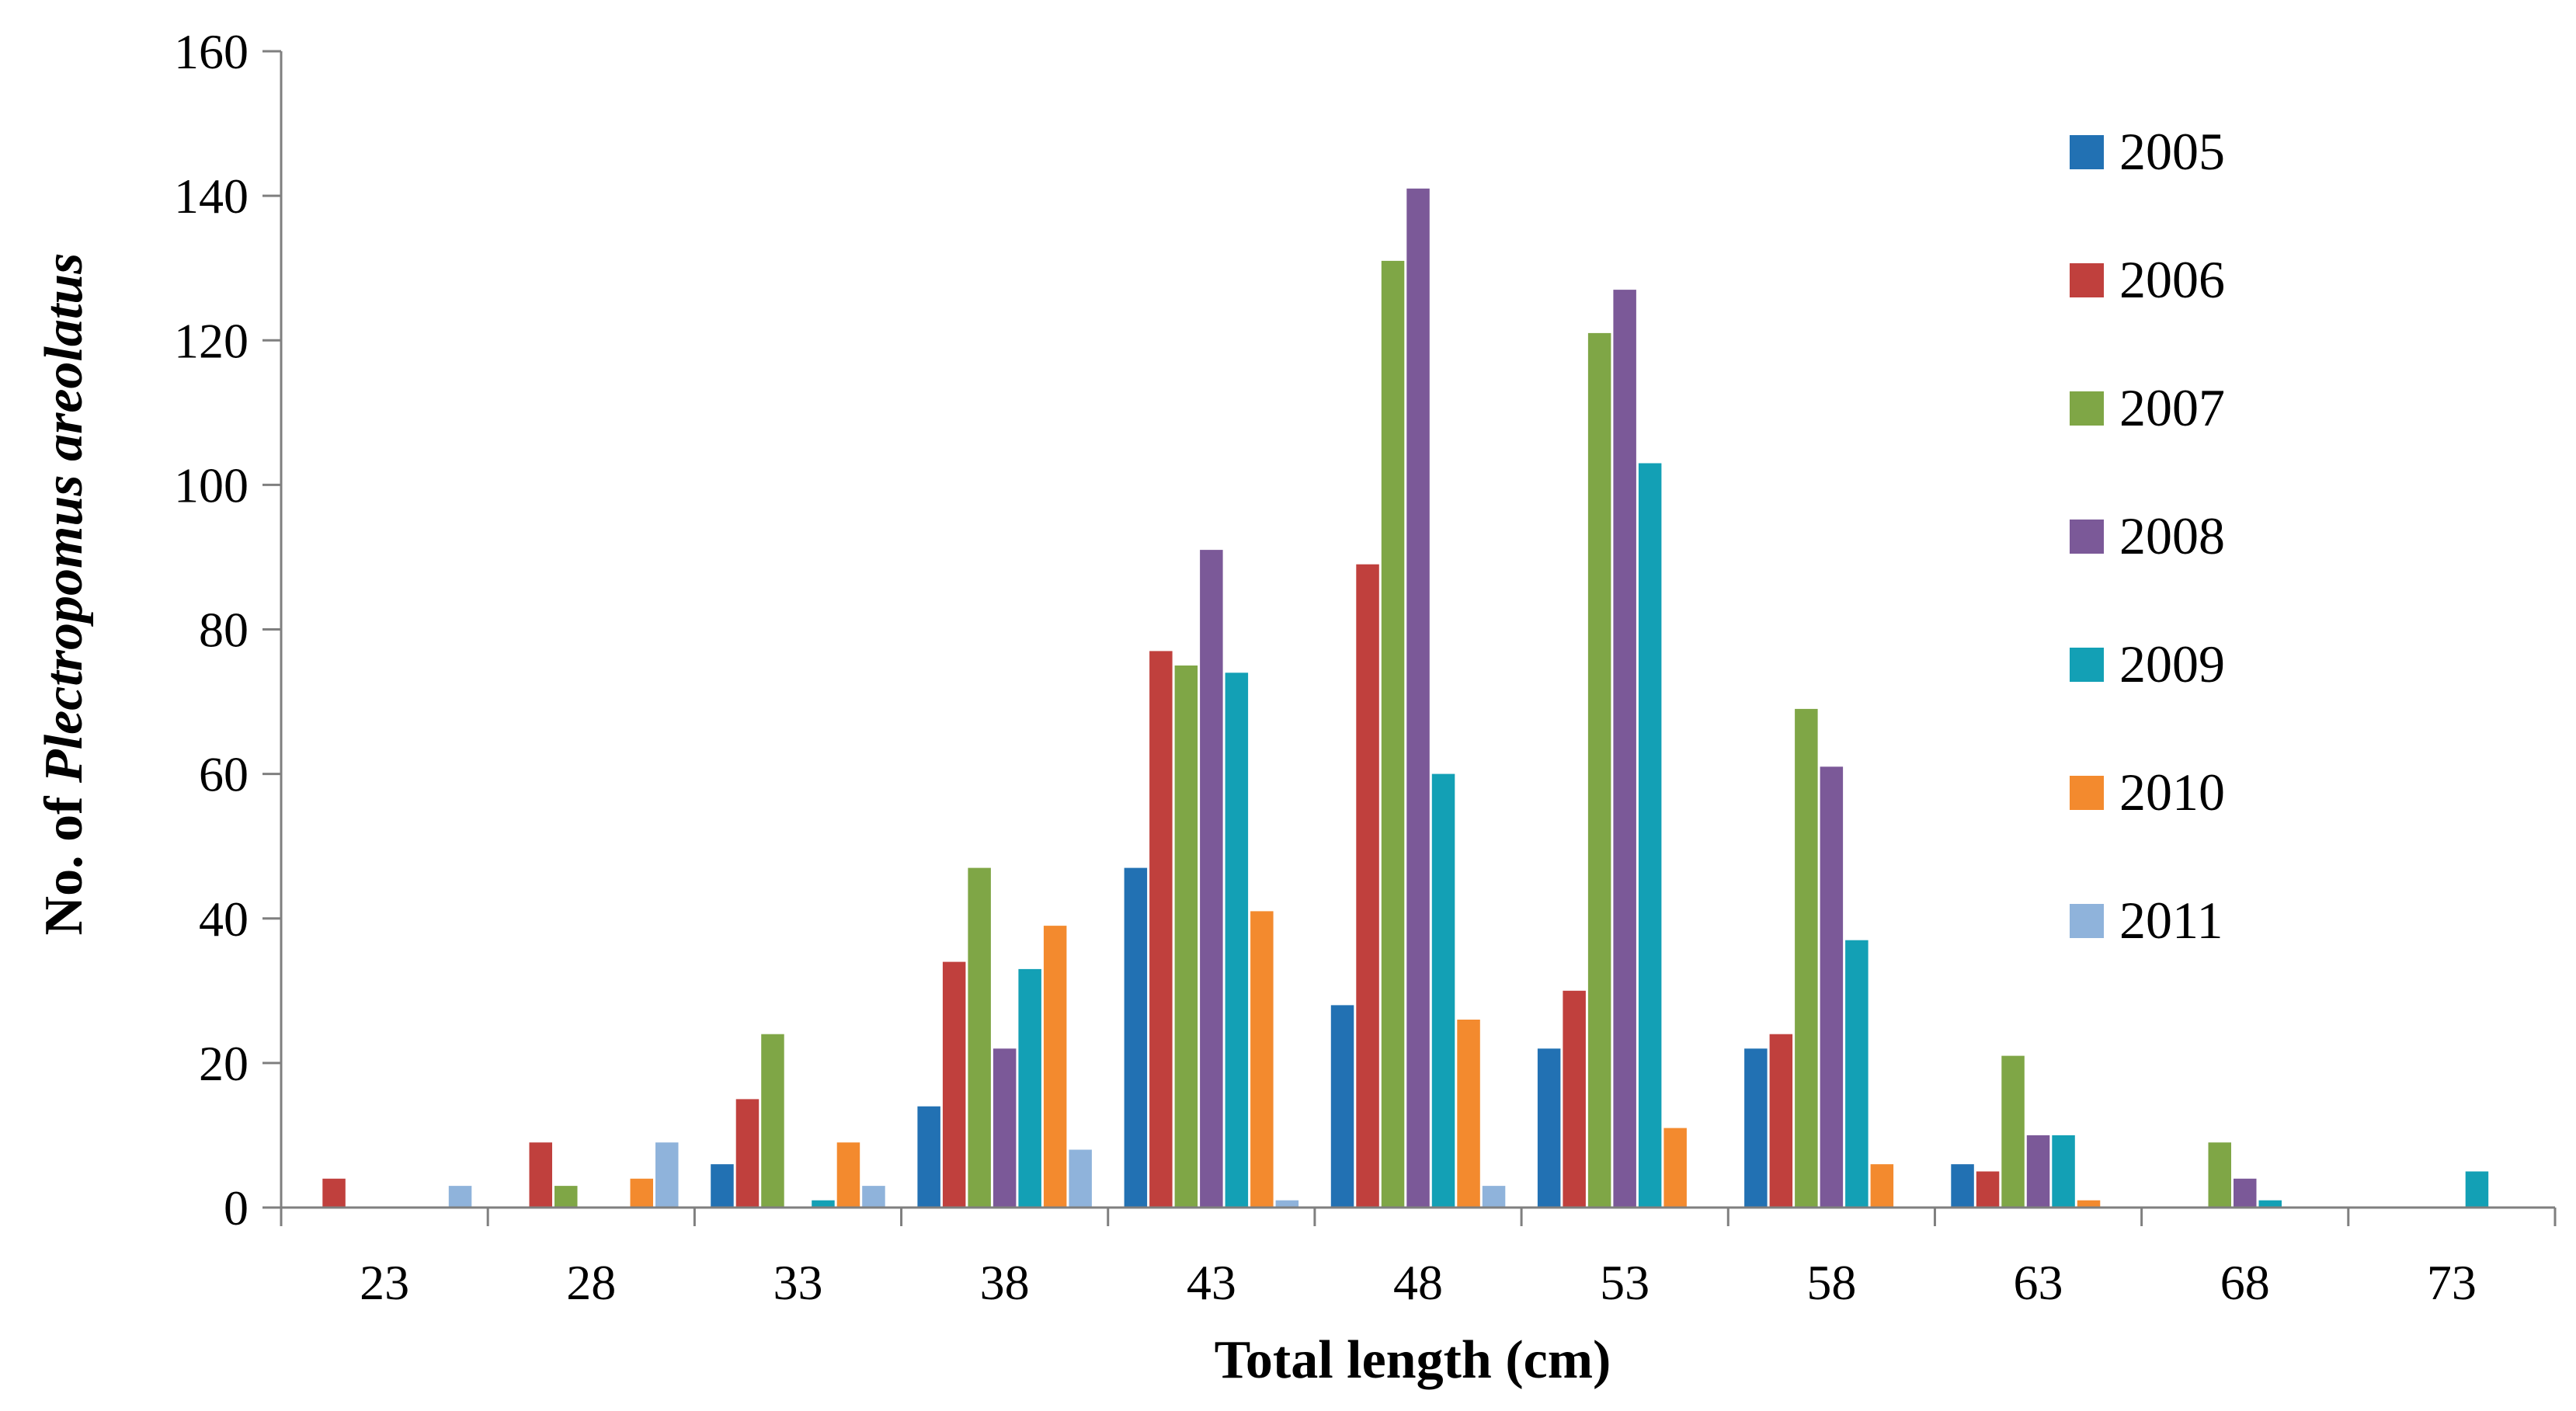 The width and height of the screenshot is (2576, 1411). I want to click on y-tick-label: 100, so click(211, 485).